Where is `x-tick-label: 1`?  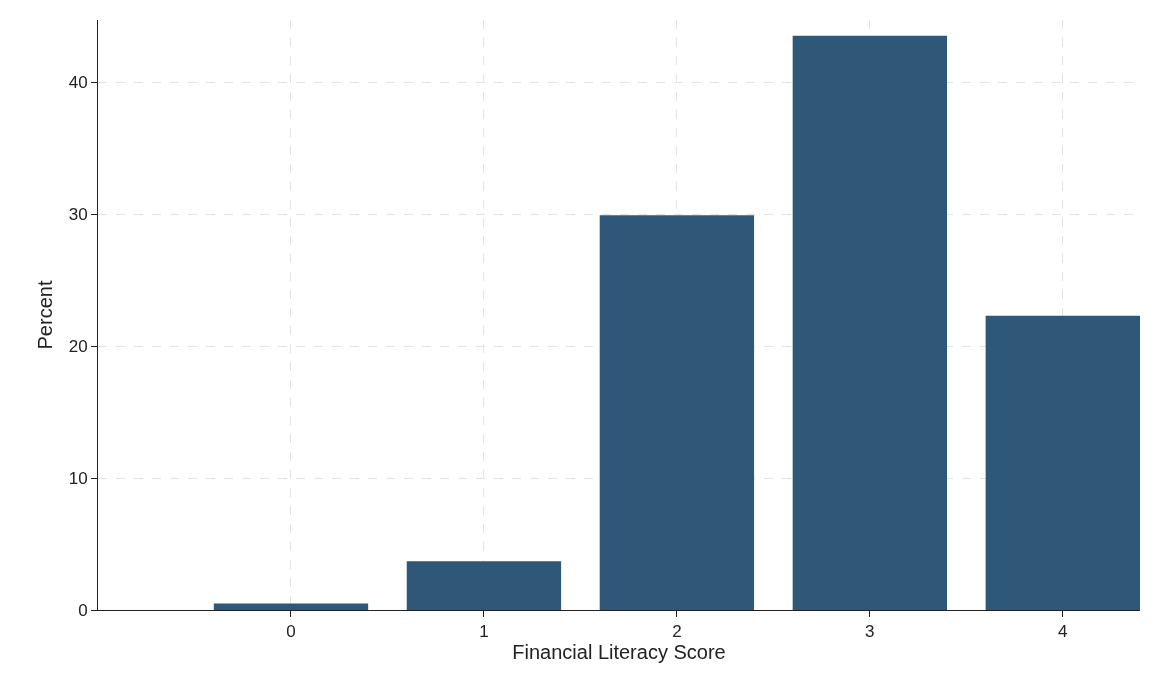 x-tick-label: 1 is located at coordinates (484, 632).